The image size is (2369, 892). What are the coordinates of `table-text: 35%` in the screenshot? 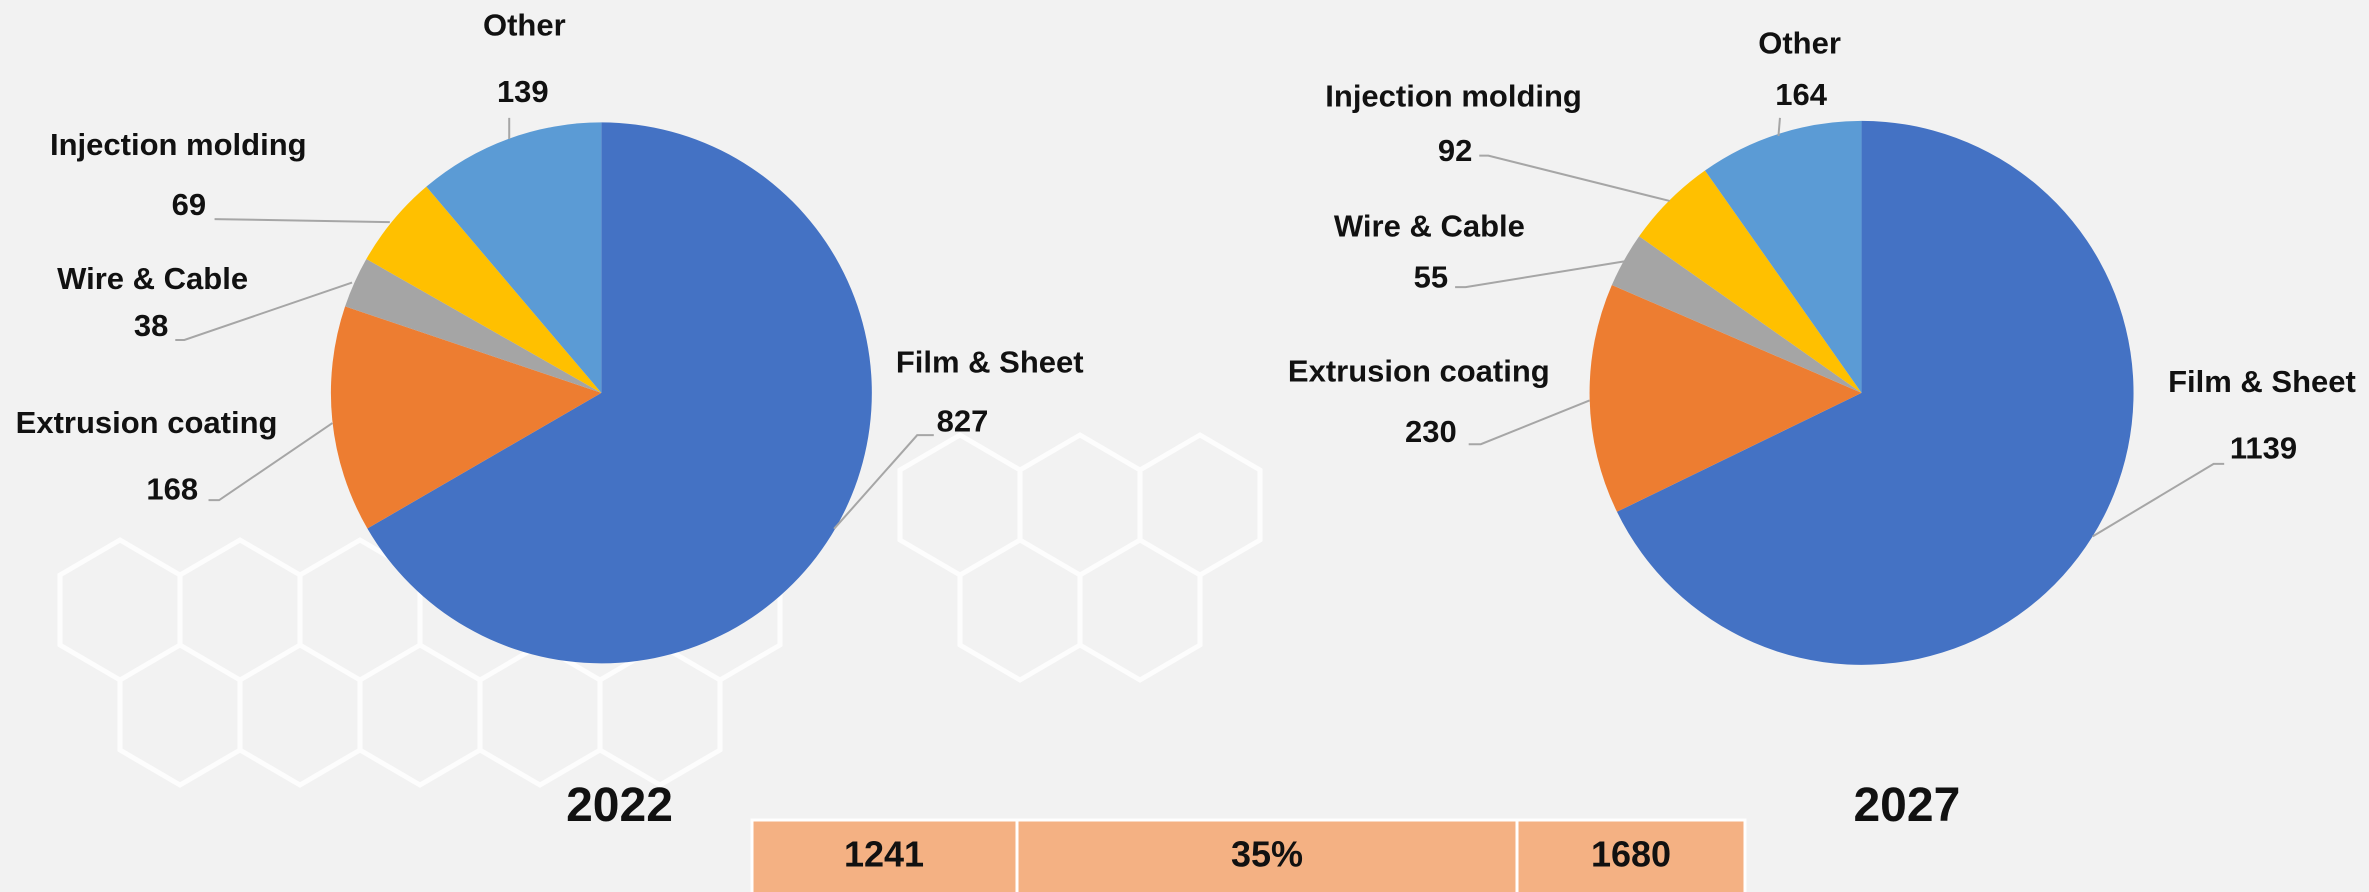 It's located at (1267, 854).